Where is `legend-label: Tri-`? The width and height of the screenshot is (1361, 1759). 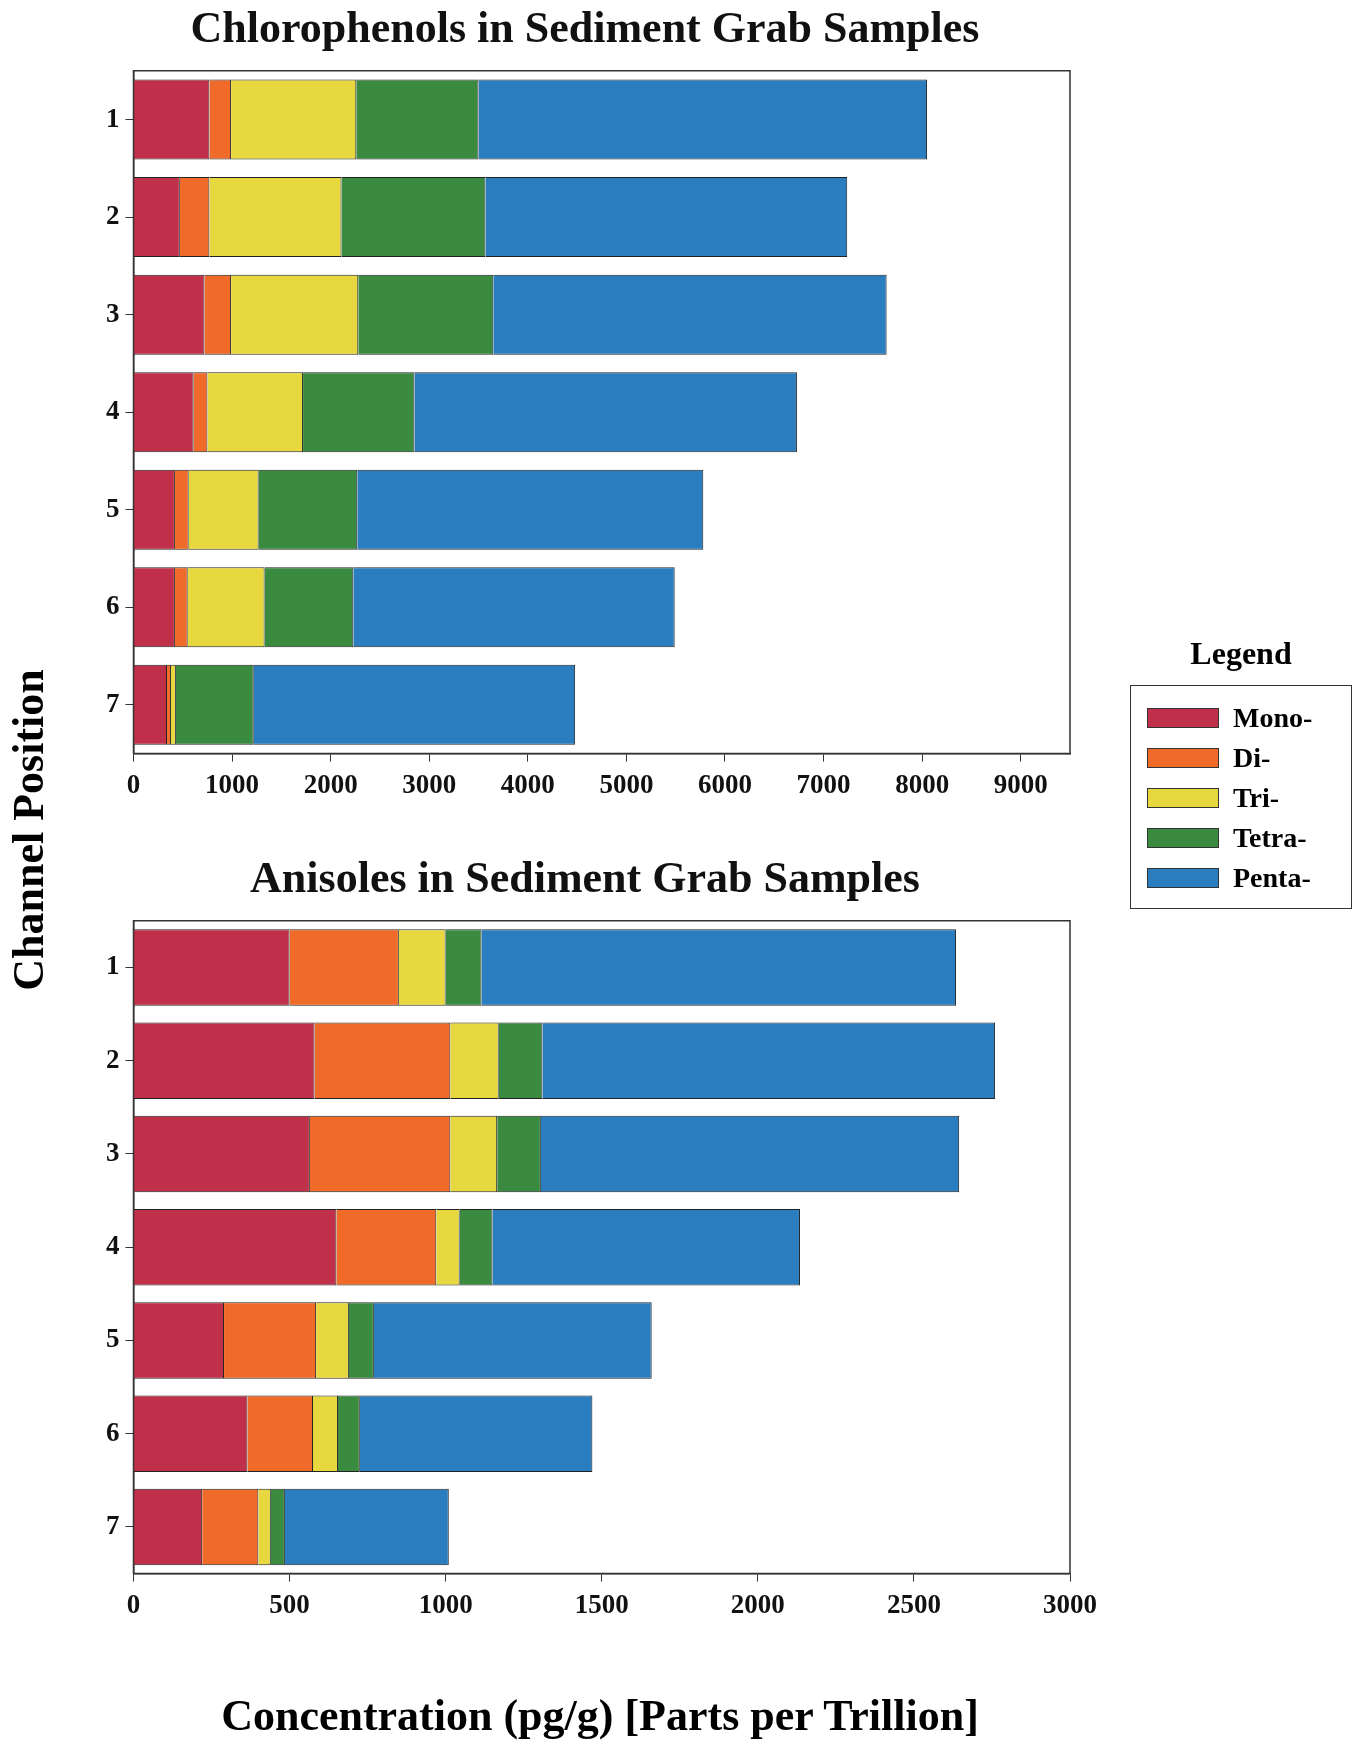 legend-label: Tri- is located at coordinates (1256, 798).